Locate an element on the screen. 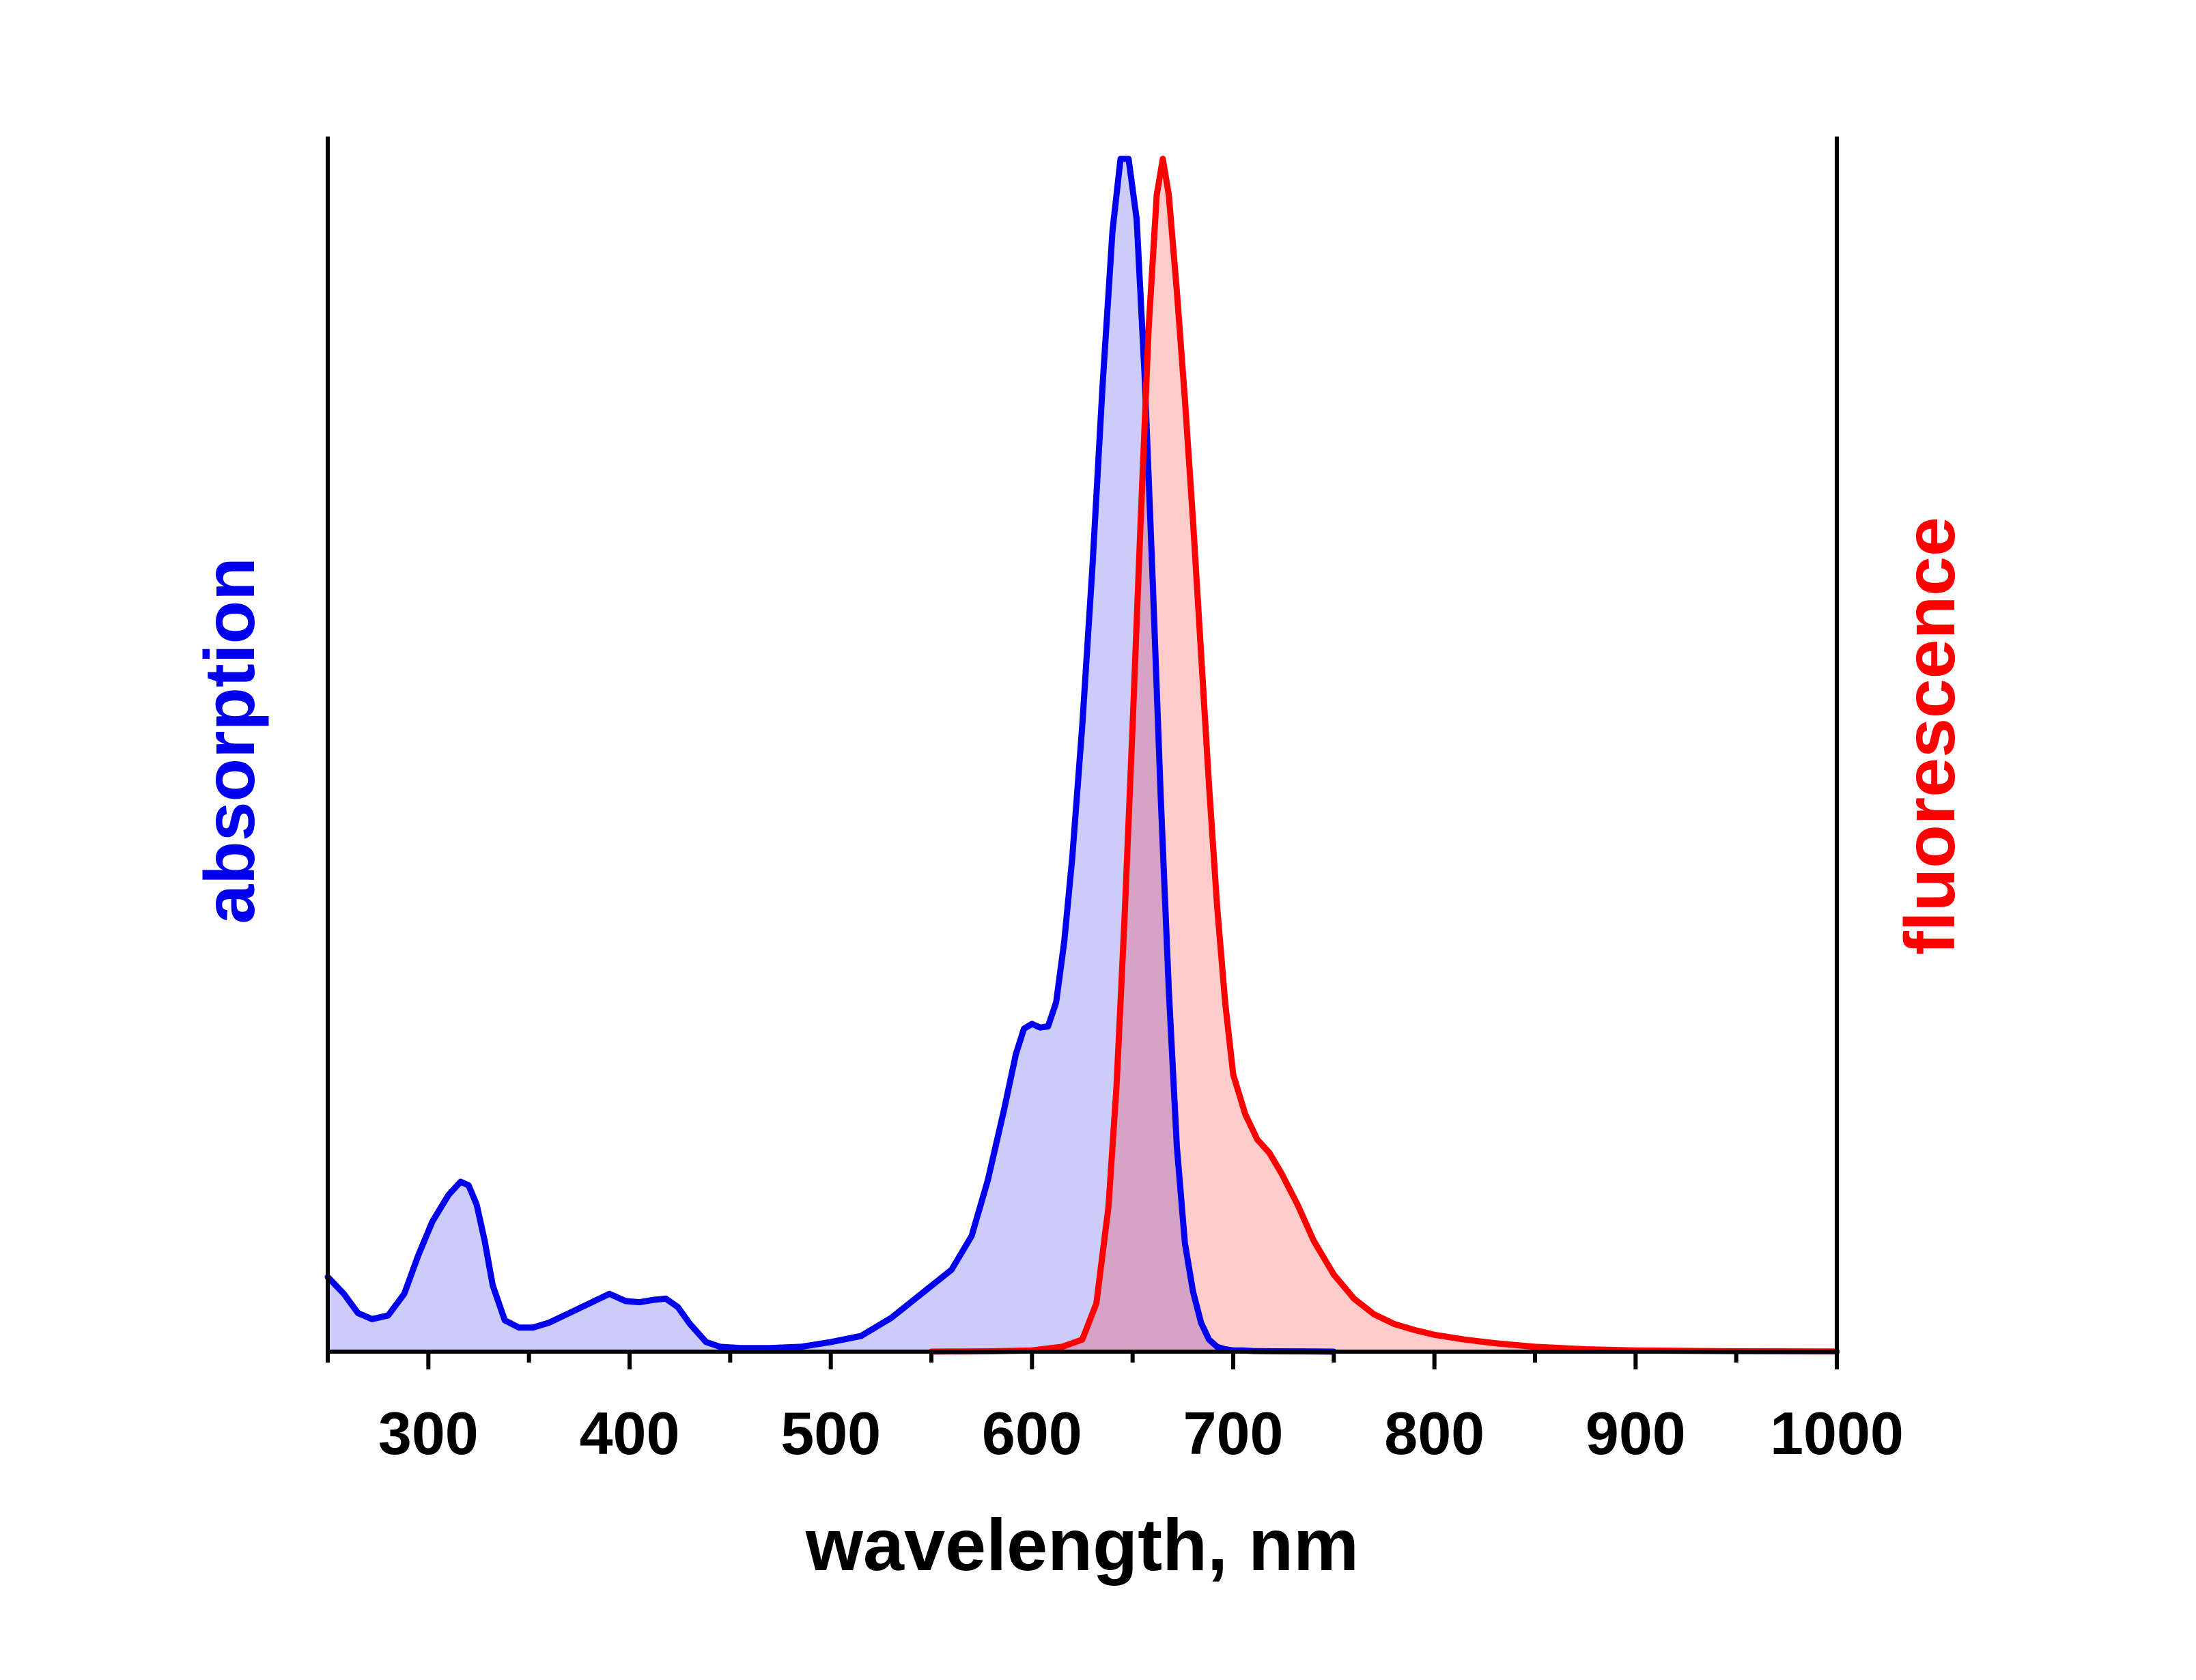 Image resolution: width=2196 pixels, height=1680 pixels. x-tick-label: 900 is located at coordinates (1636, 1433).